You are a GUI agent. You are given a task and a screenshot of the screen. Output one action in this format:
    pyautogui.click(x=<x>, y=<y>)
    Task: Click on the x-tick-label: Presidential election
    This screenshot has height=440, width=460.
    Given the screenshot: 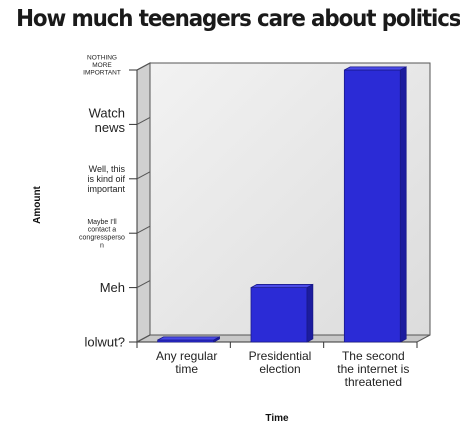 What is the action you would take?
    pyautogui.click(x=280, y=362)
    